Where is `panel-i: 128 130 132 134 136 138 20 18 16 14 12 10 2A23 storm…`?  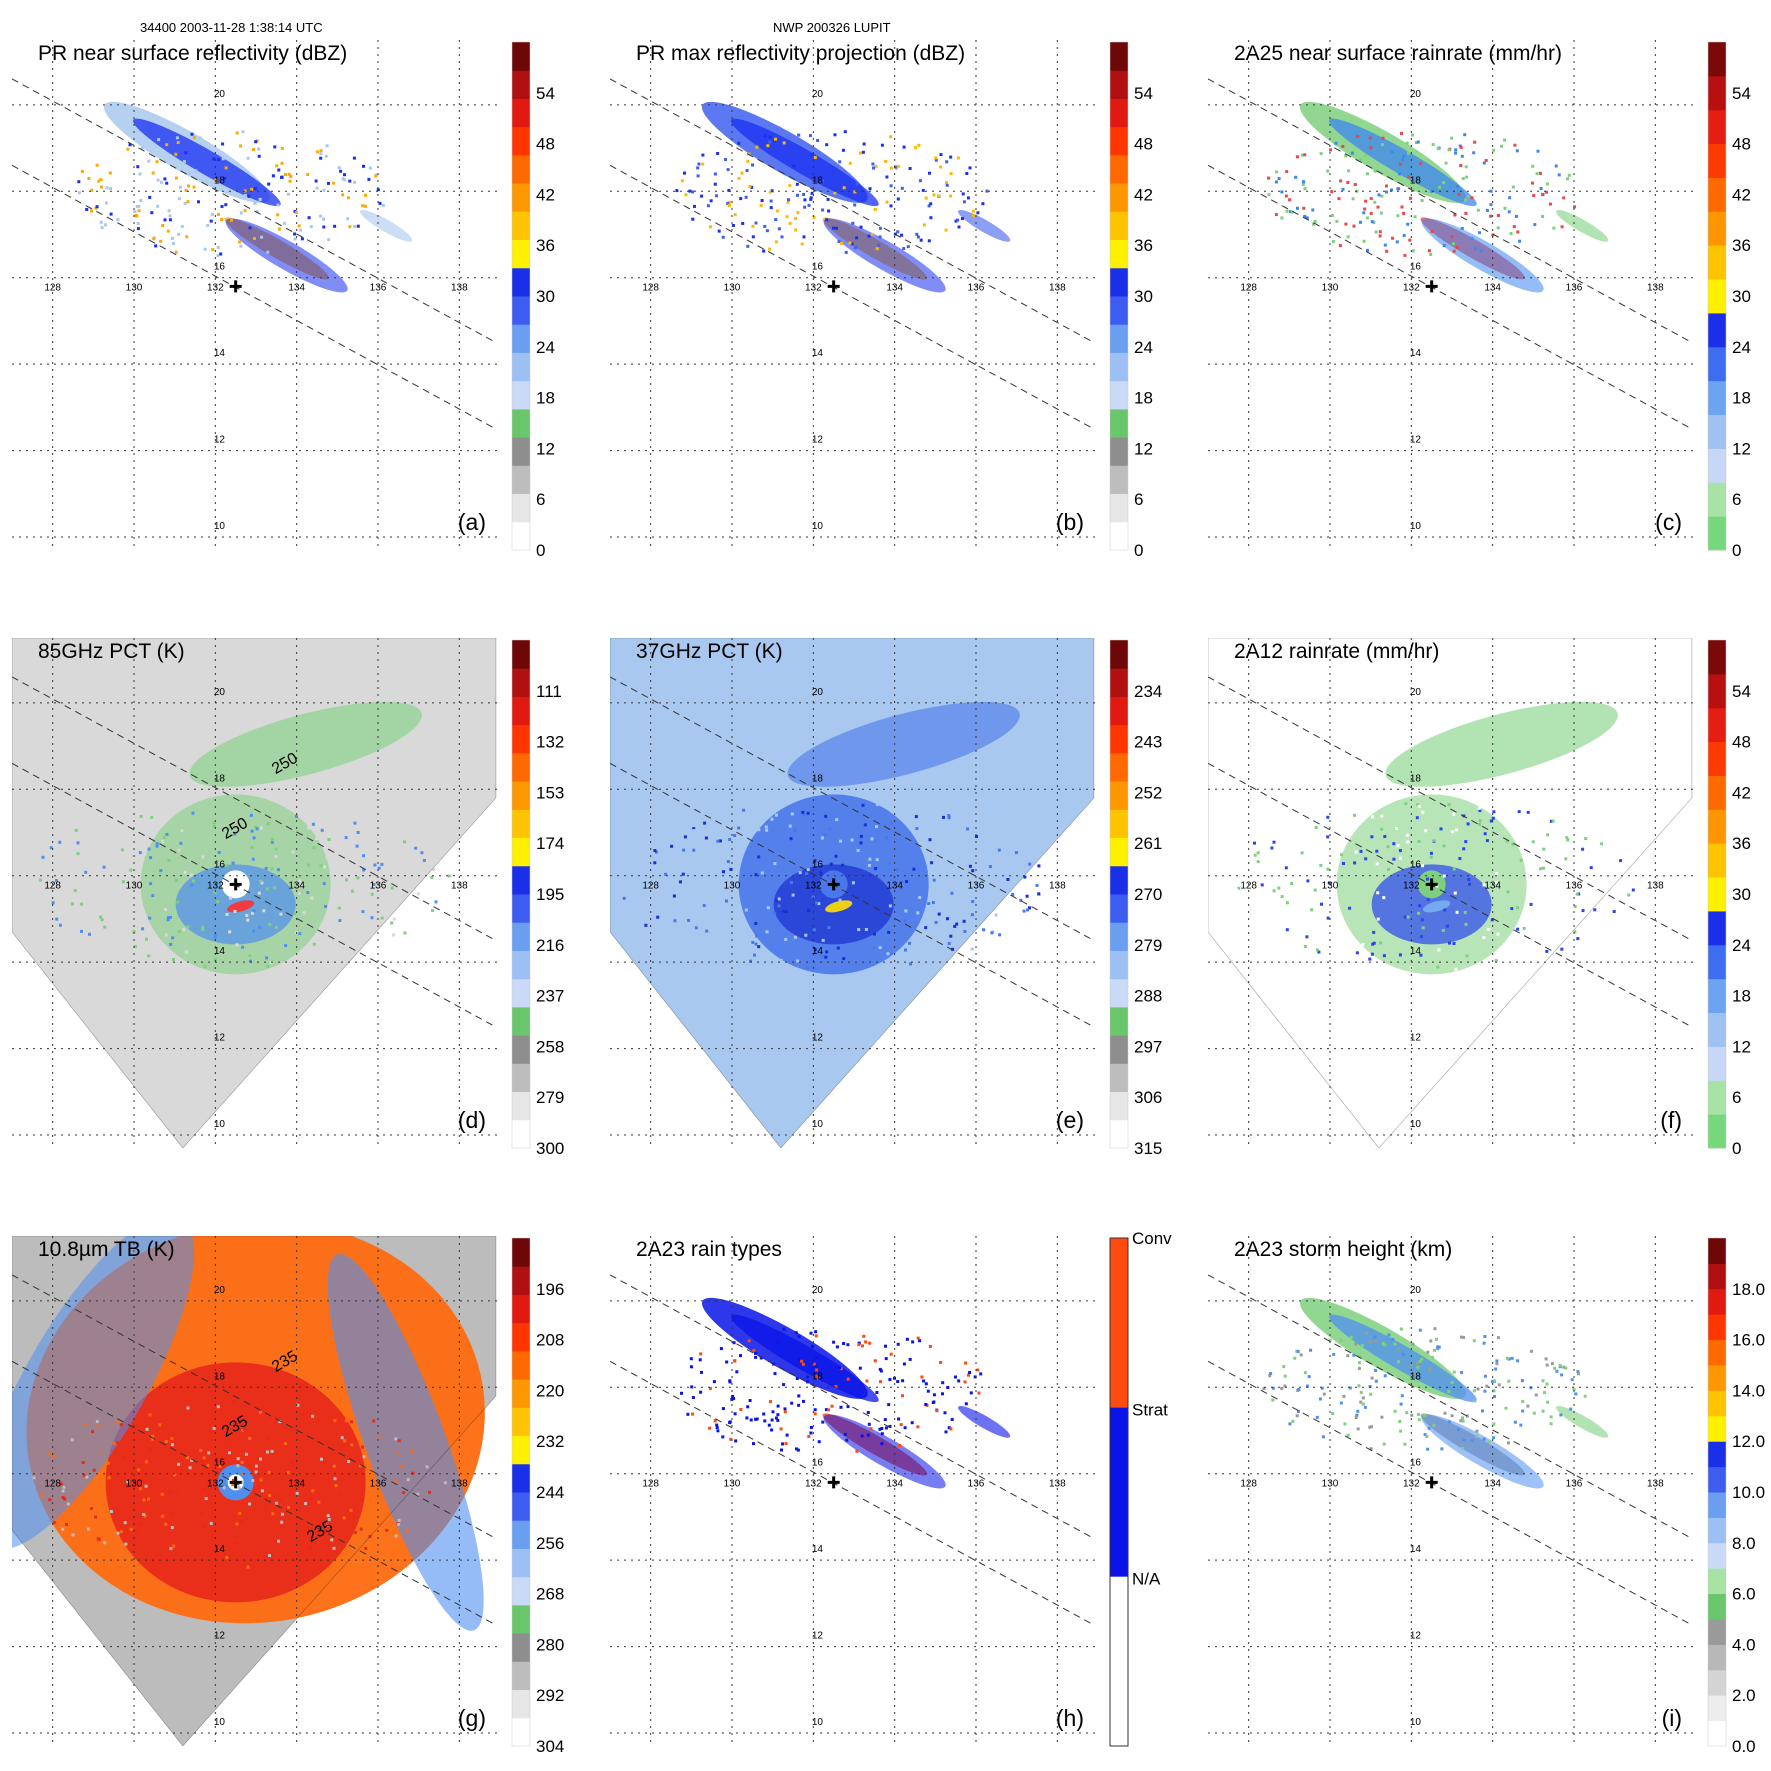
panel-i: 128 130 132 134 136 138 20 18 16 14 12 10 2A23 storm… is located at coordinates (1486, 1496).